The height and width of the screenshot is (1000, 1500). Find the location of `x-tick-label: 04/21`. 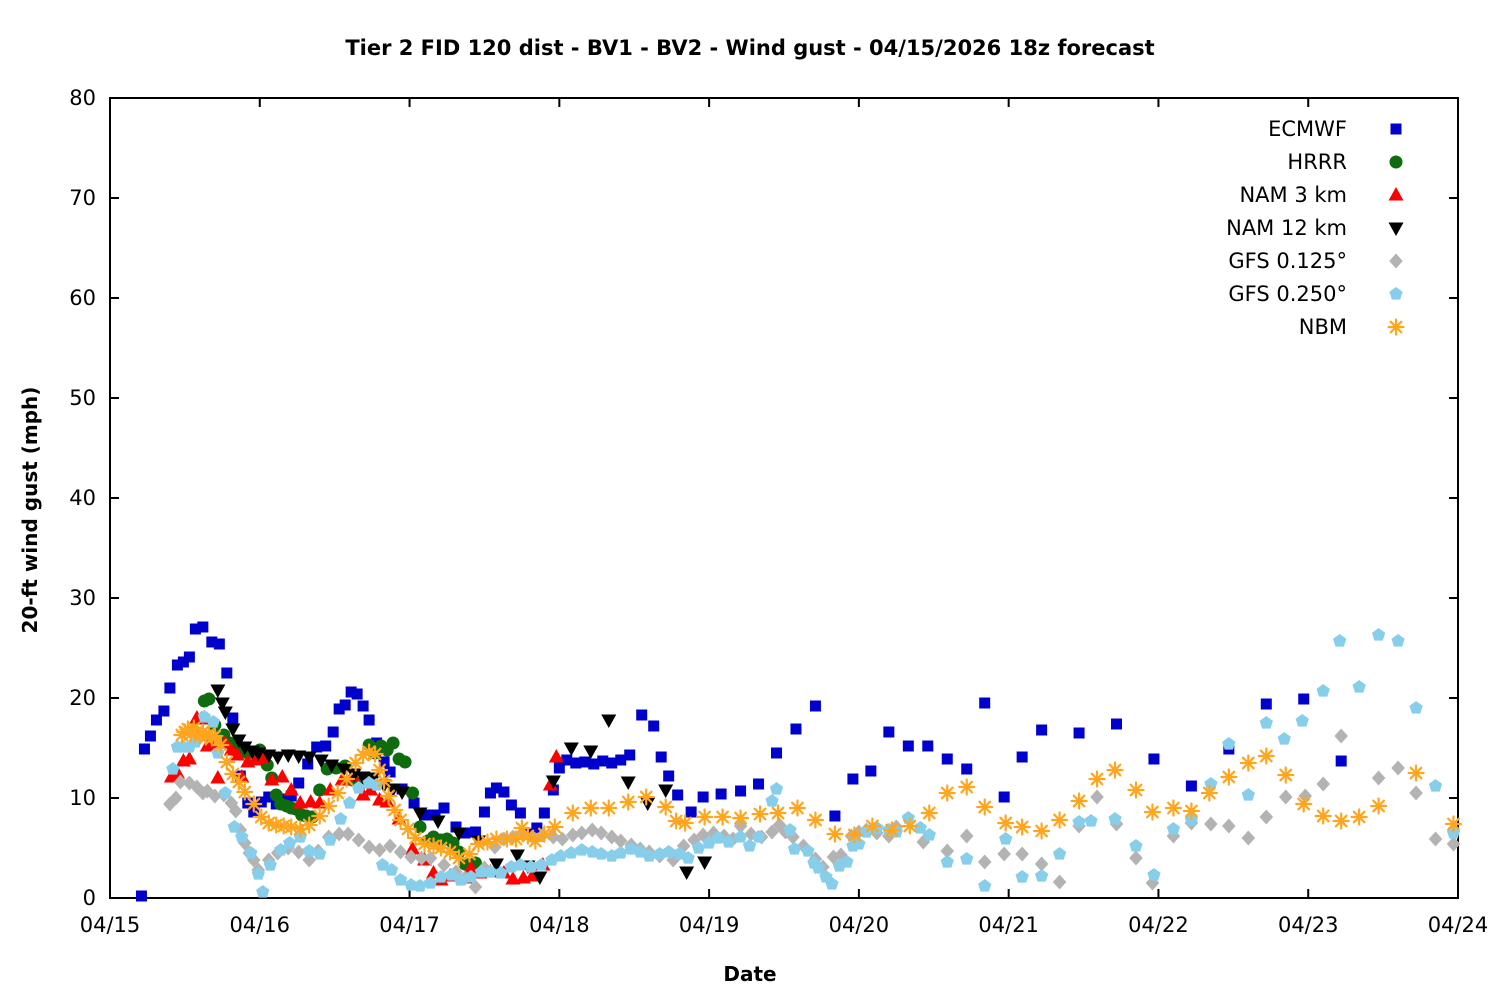

x-tick-label: 04/21 is located at coordinates (1008, 925).